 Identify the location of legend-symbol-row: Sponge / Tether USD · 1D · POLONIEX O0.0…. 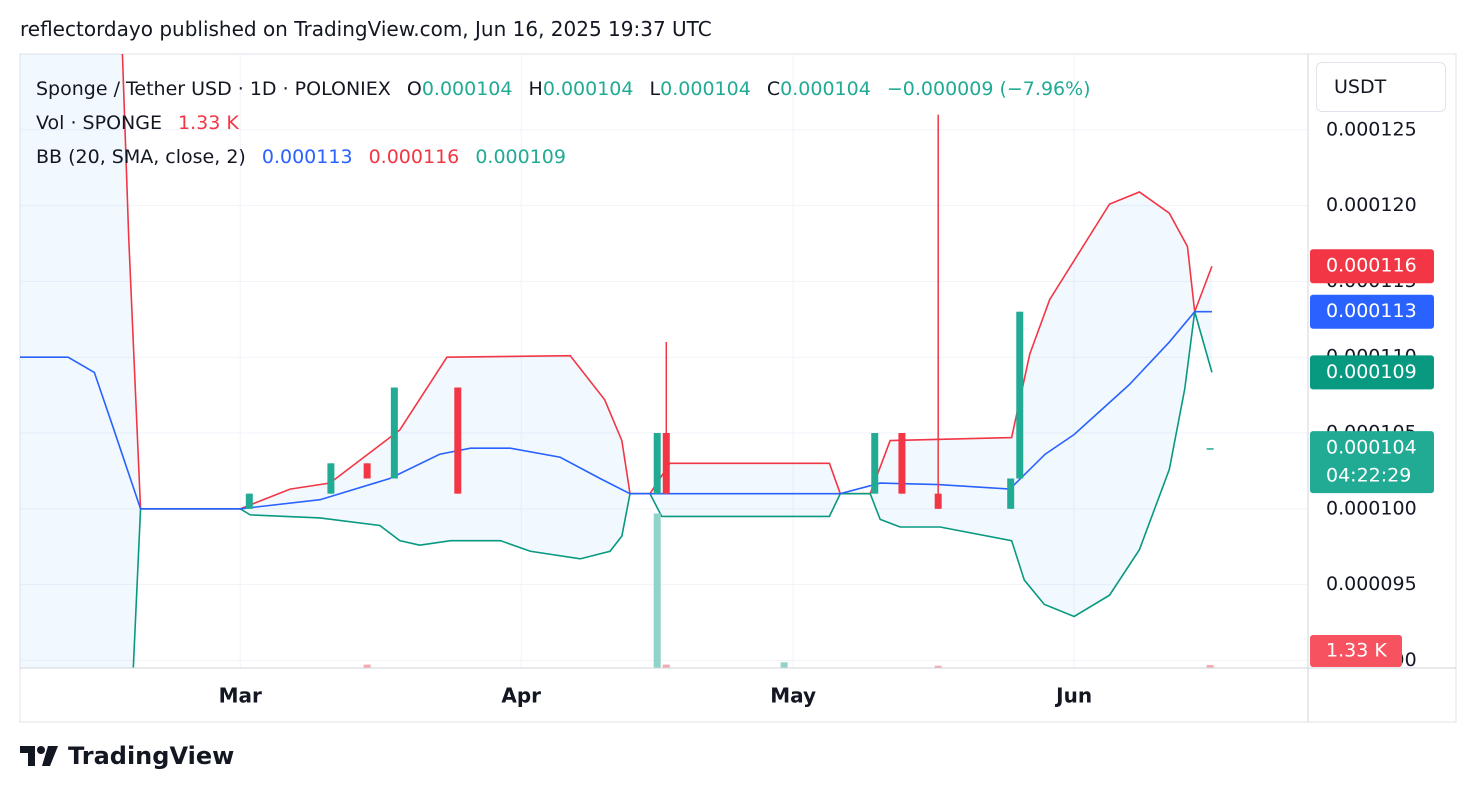
(563, 89).